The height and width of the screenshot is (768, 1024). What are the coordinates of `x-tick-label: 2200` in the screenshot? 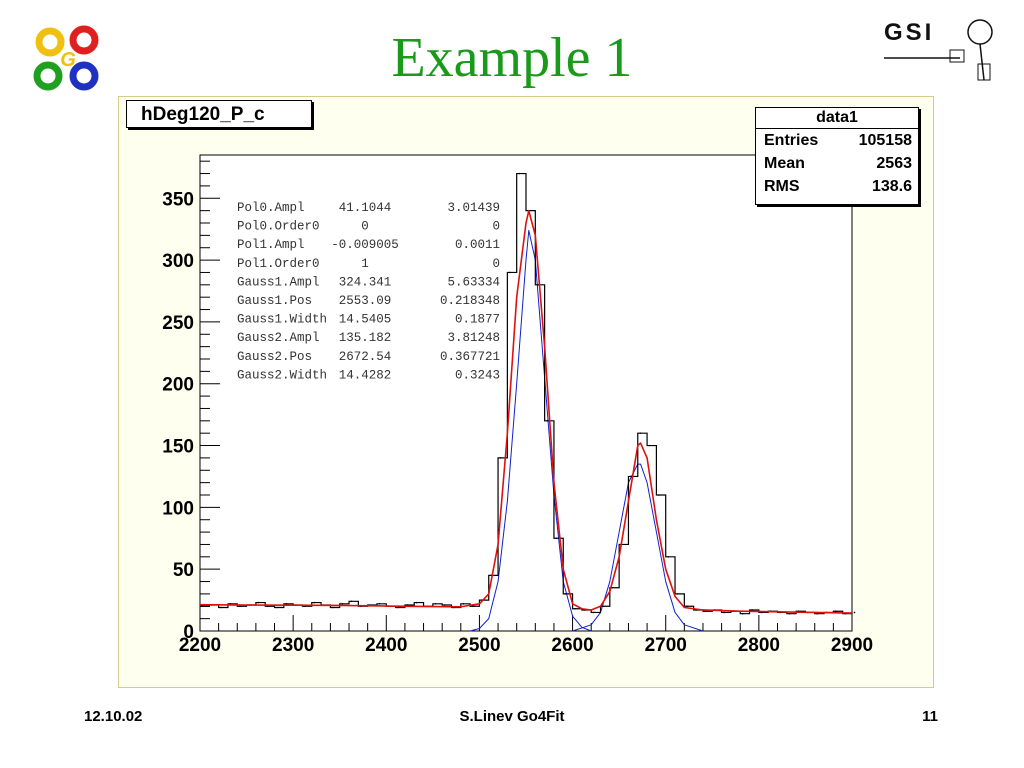 It's located at (200, 645).